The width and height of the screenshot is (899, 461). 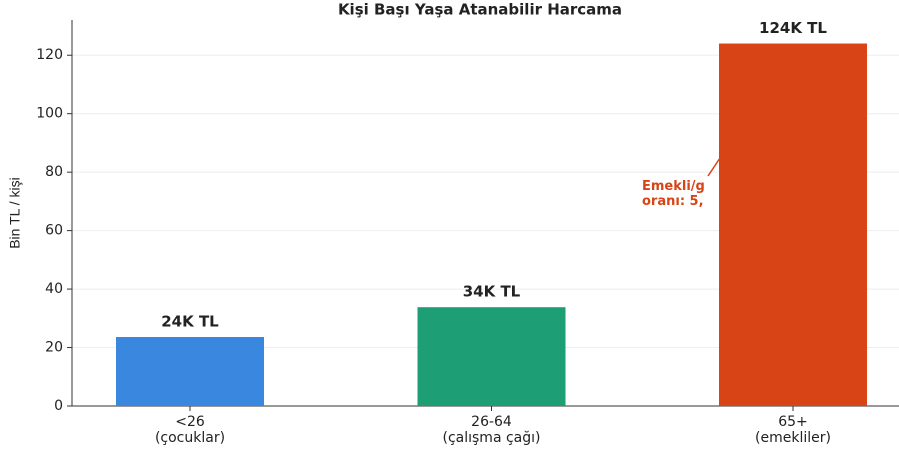 I want to click on y-axis-label: Bin TL / kişi, so click(x=15, y=213).